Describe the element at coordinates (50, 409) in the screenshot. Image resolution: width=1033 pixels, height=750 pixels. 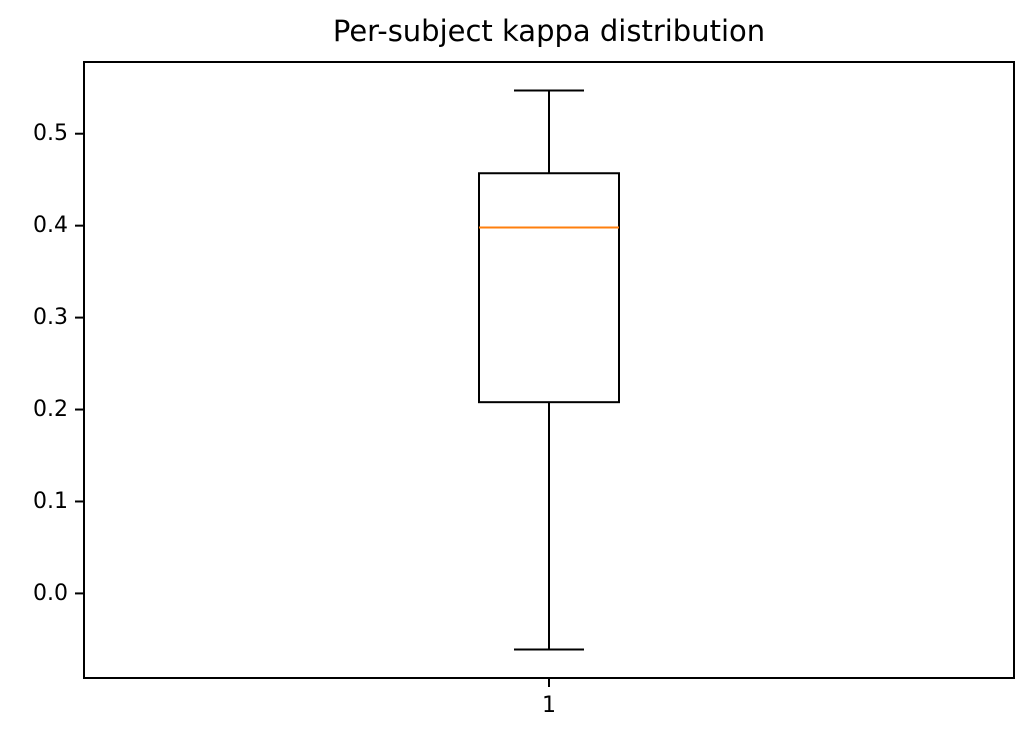
I see `y-tick-label: 0.2` at that location.